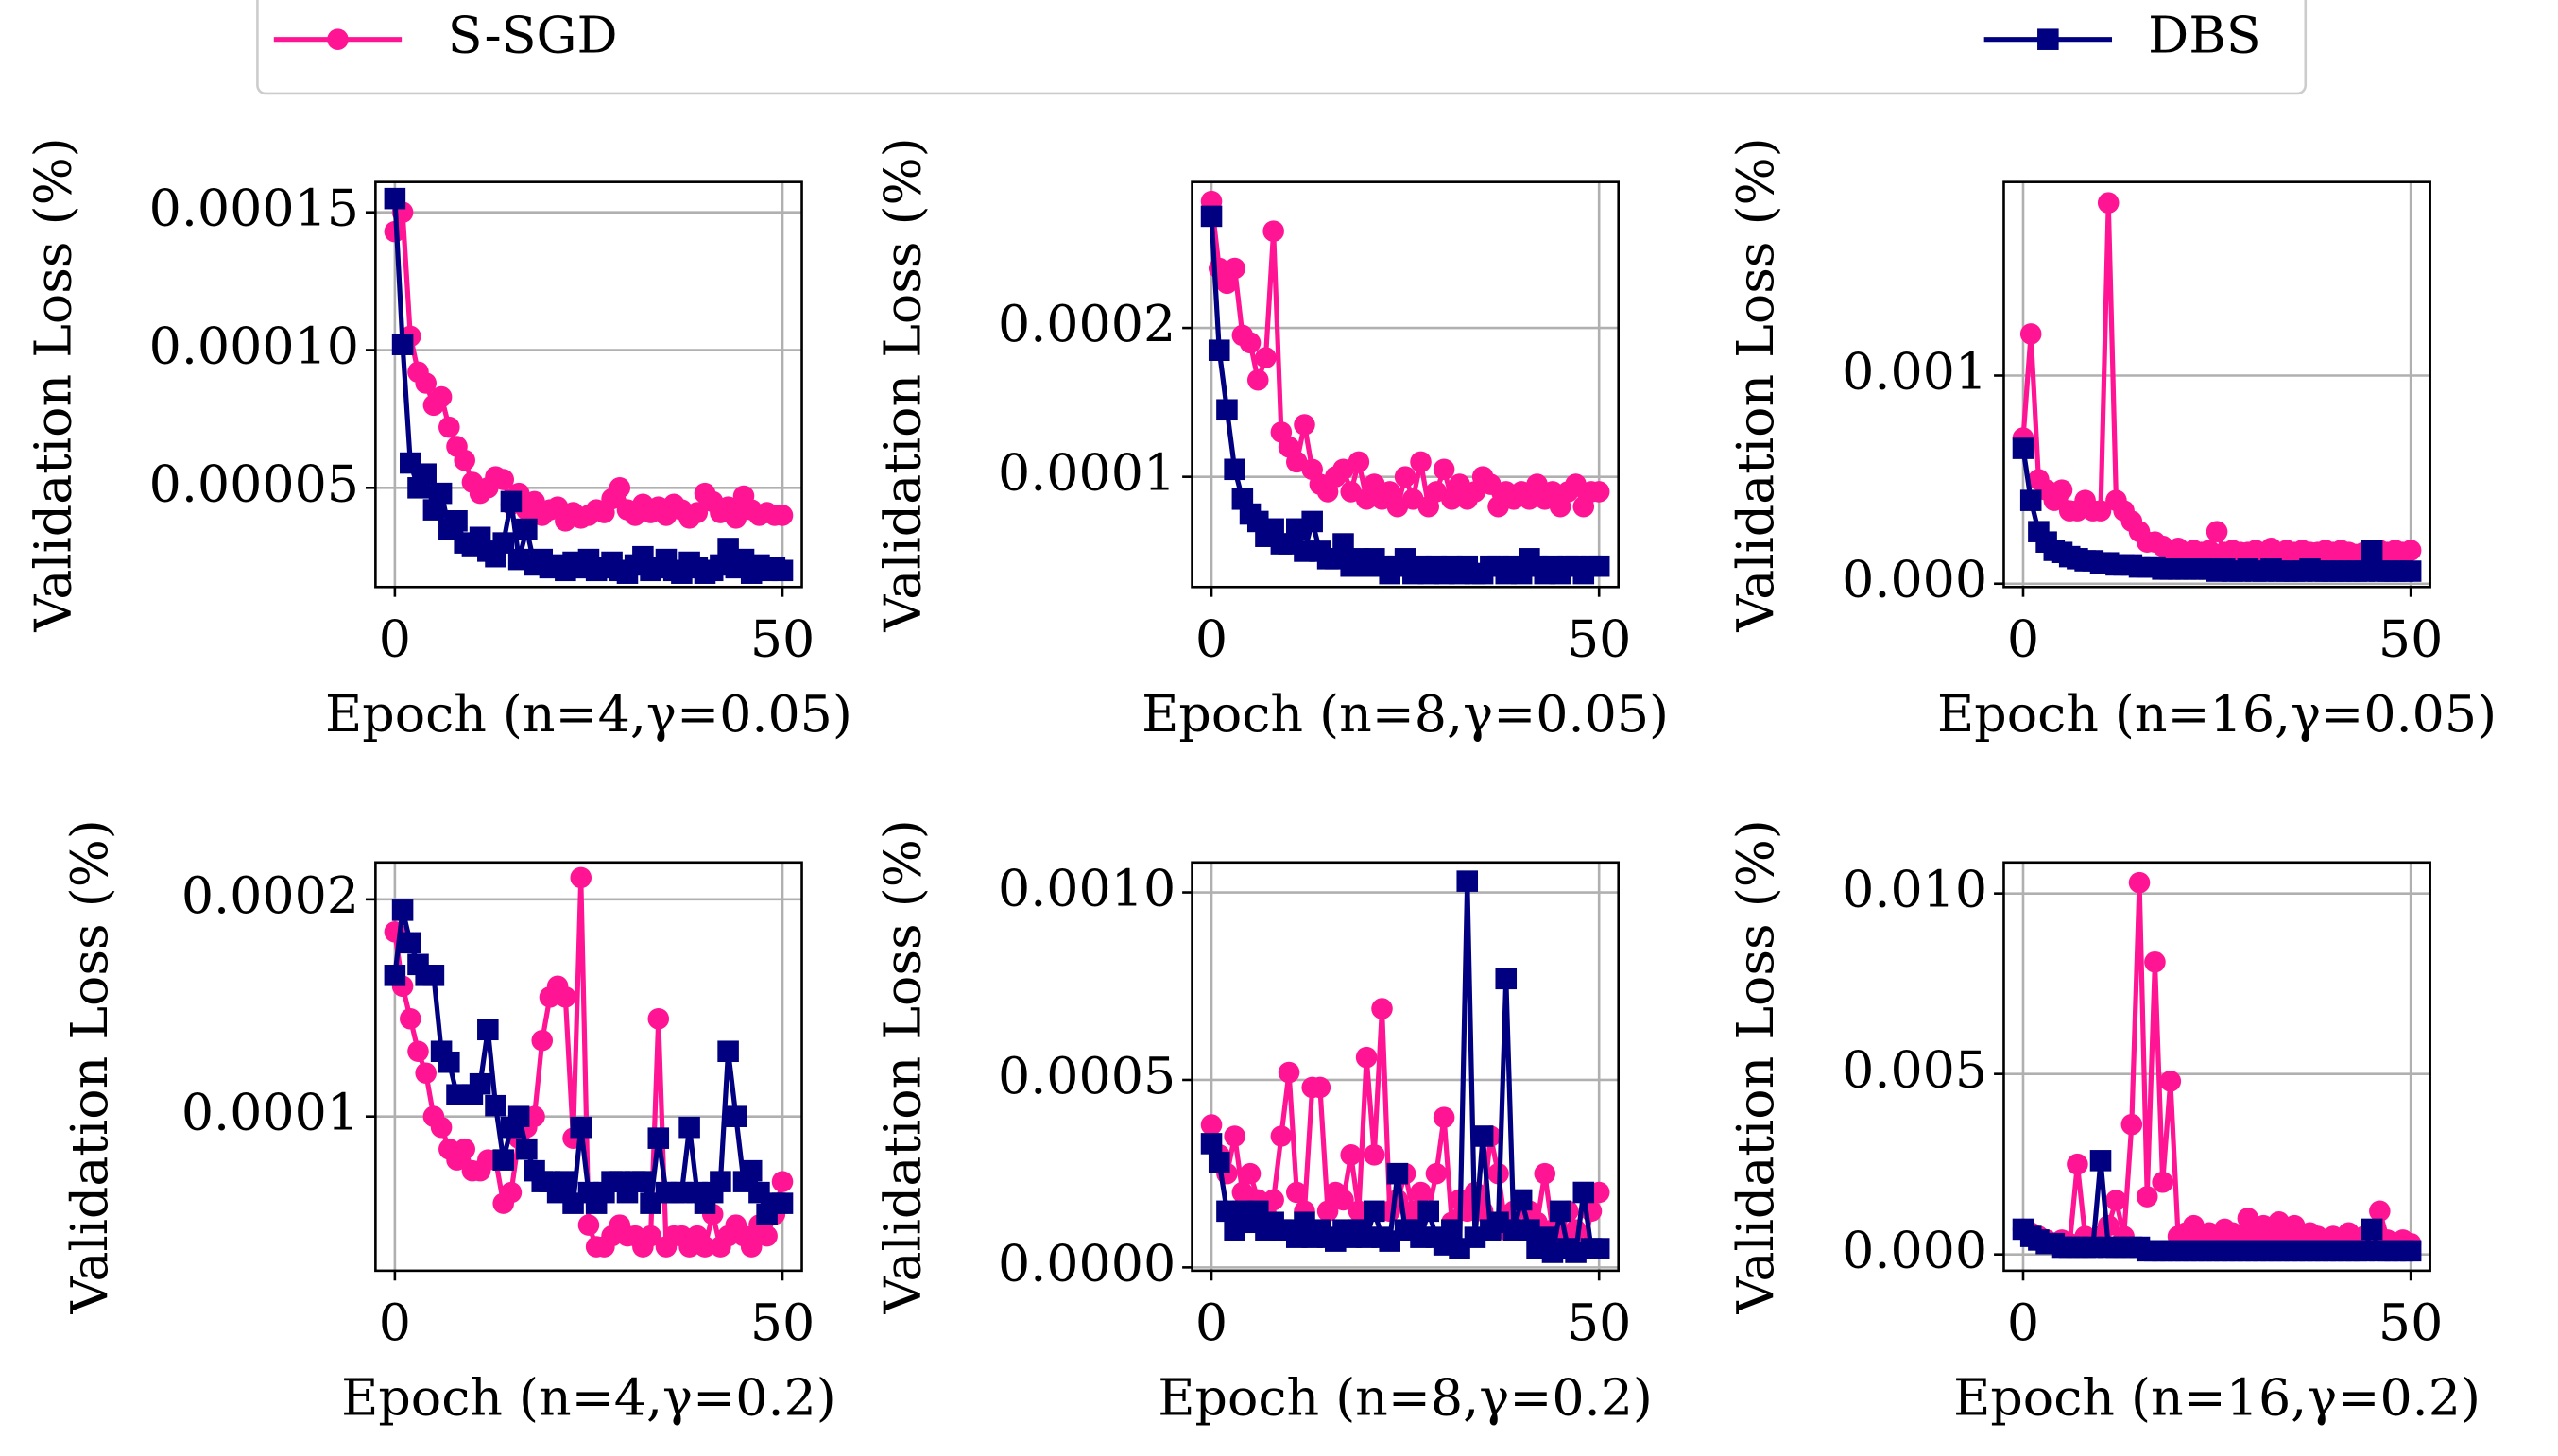  I want to click on legend-frame, so click(1282, 47).